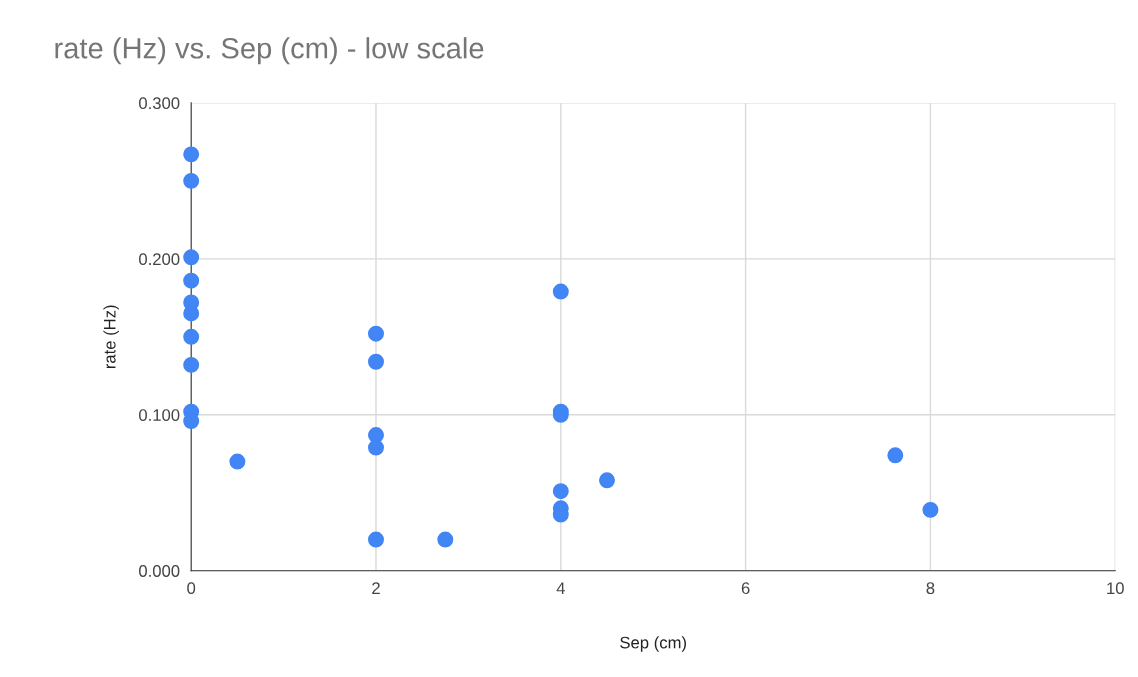  Describe the element at coordinates (376, 588) in the screenshot. I see `x-tick-label: 2` at that location.